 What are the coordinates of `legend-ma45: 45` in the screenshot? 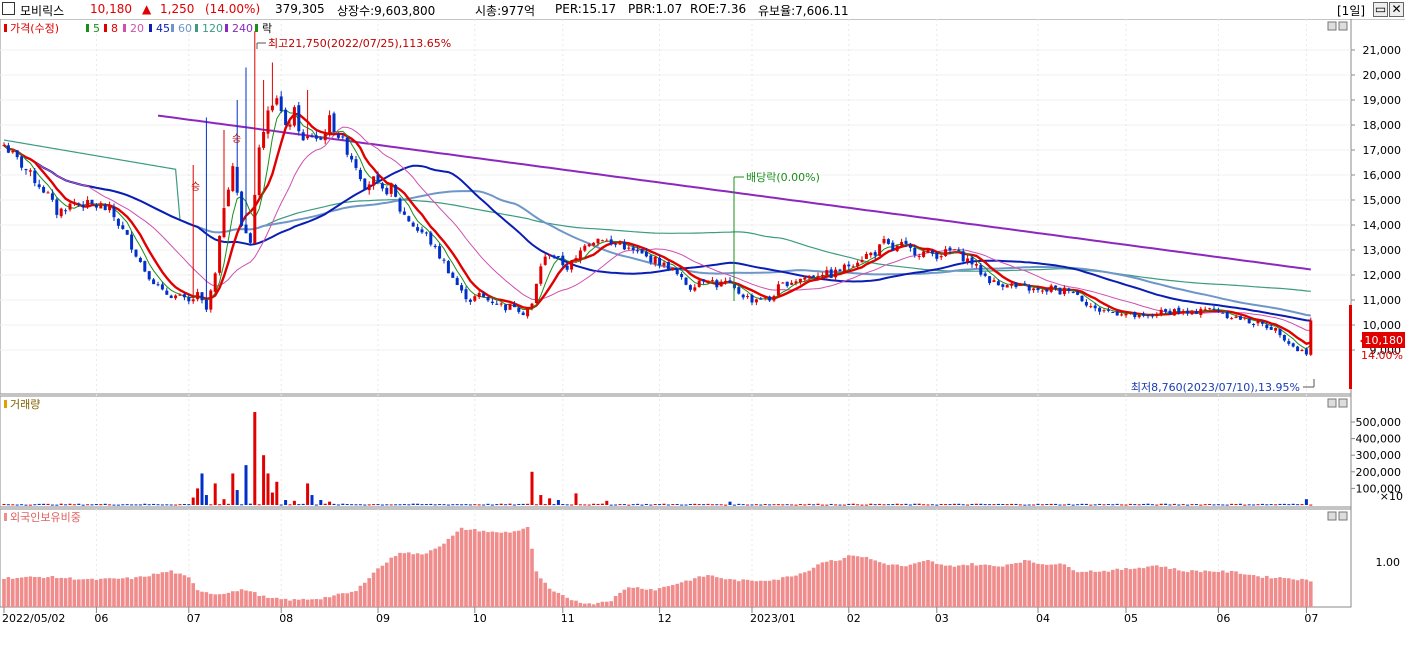 It's located at (163, 28).